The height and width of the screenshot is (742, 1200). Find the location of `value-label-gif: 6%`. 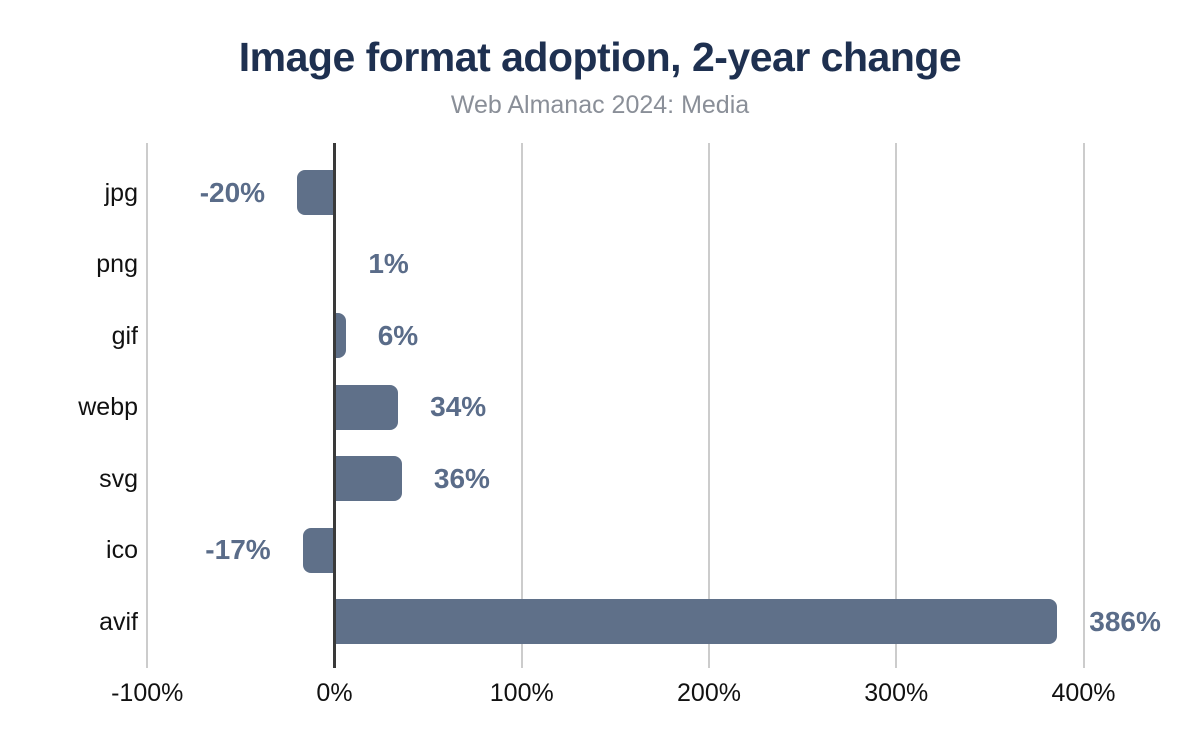

value-label-gif: 6% is located at coordinates (398, 335).